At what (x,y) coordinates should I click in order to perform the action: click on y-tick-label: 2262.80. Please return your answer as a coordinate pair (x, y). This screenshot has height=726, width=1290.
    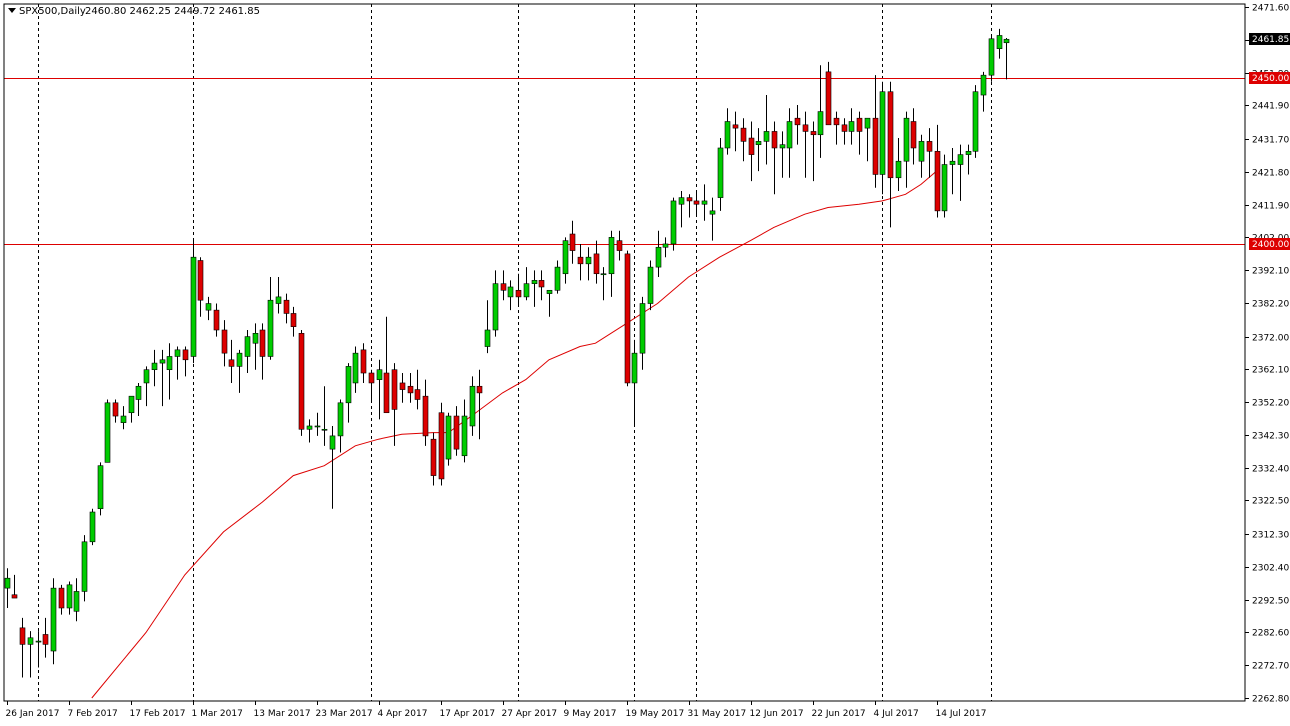
    Looking at the image, I should click on (1270, 700).